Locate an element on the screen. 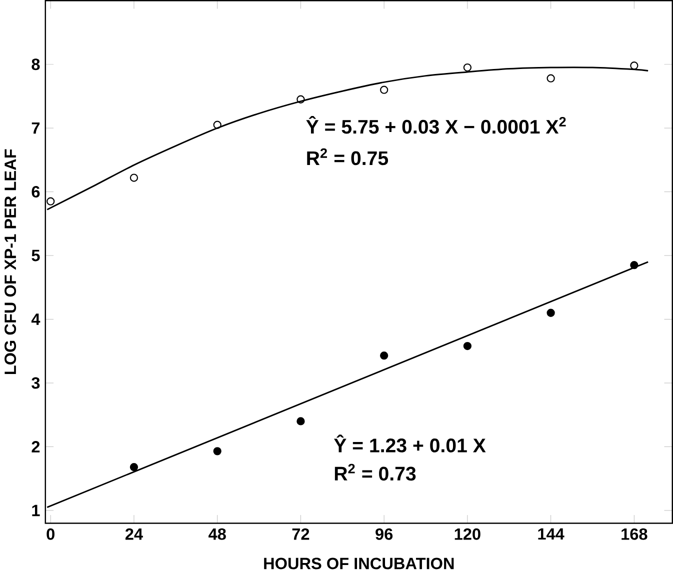 This screenshot has width=673, height=574. x-tick-label: 48 is located at coordinates (217, 534).